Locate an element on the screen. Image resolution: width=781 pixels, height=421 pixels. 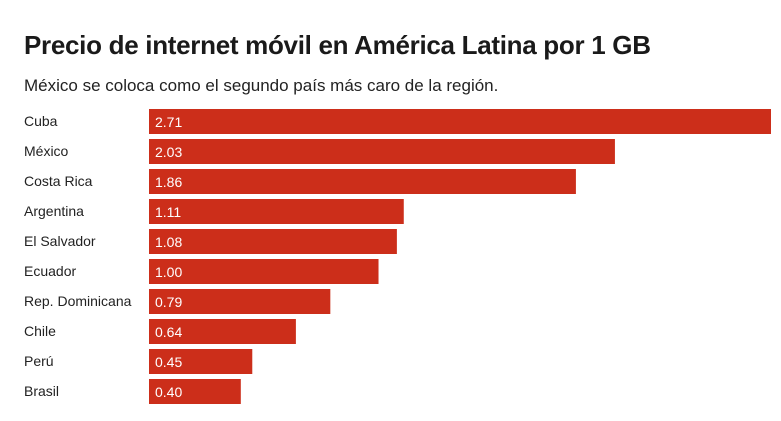
value-label: 0.79 is located at coordinates (168, 302).